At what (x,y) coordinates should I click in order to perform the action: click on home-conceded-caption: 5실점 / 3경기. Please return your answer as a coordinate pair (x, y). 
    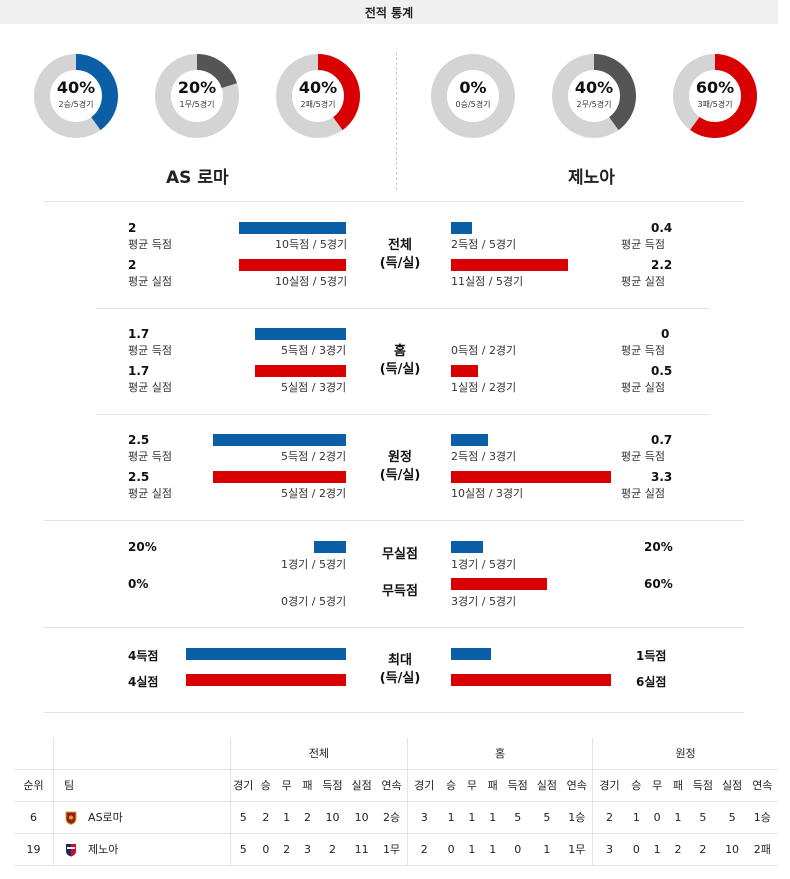
    Looking at the image, I should click on (314, 387).